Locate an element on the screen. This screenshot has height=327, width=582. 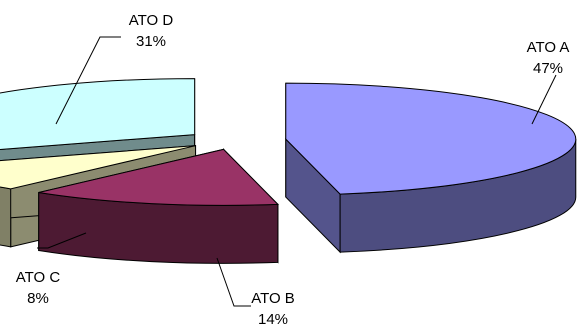
leader-line-ato-c is located at coordinates (62, 240).